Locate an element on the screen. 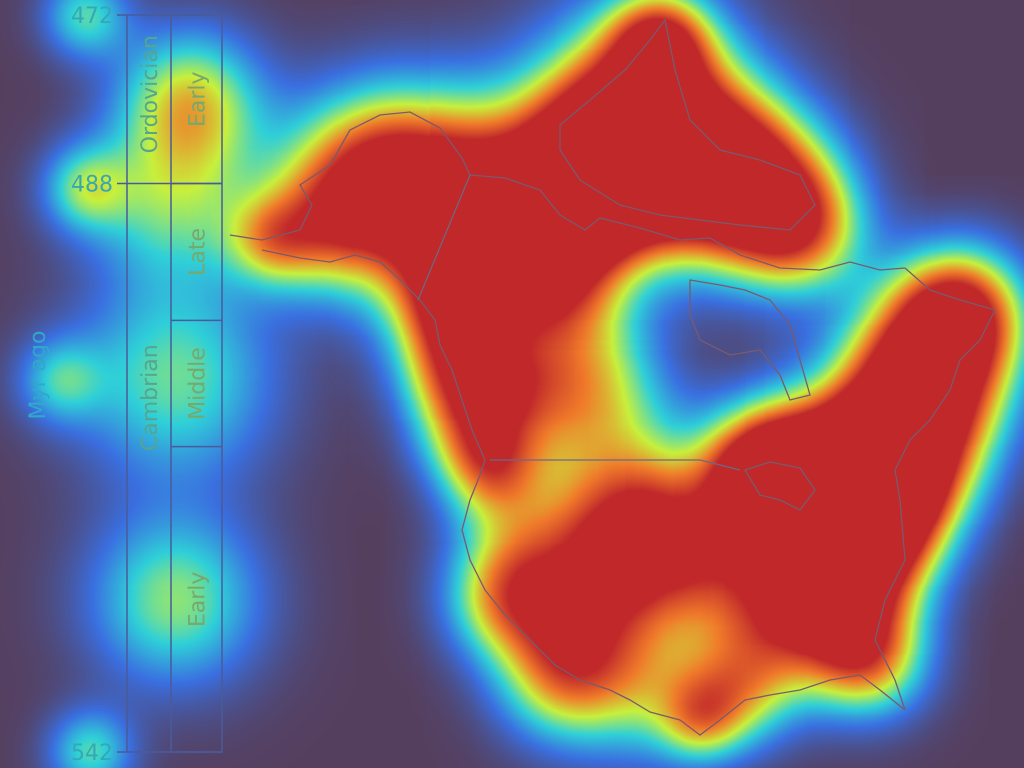 The image size is (1024, 768). epoch-label-1: Late is located at coordinates (198, 252).